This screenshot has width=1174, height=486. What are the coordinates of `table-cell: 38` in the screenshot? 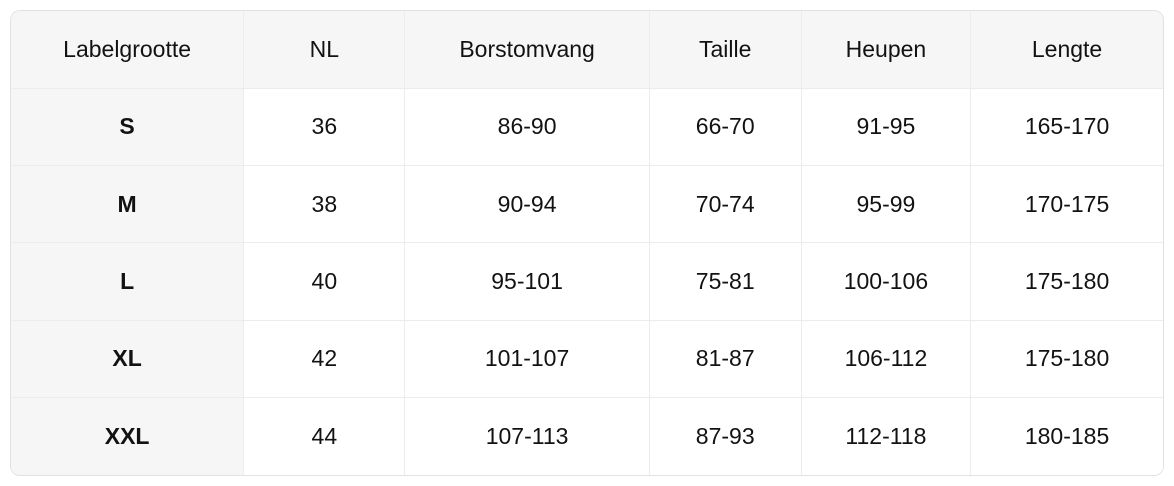 It's located at (324, 204).